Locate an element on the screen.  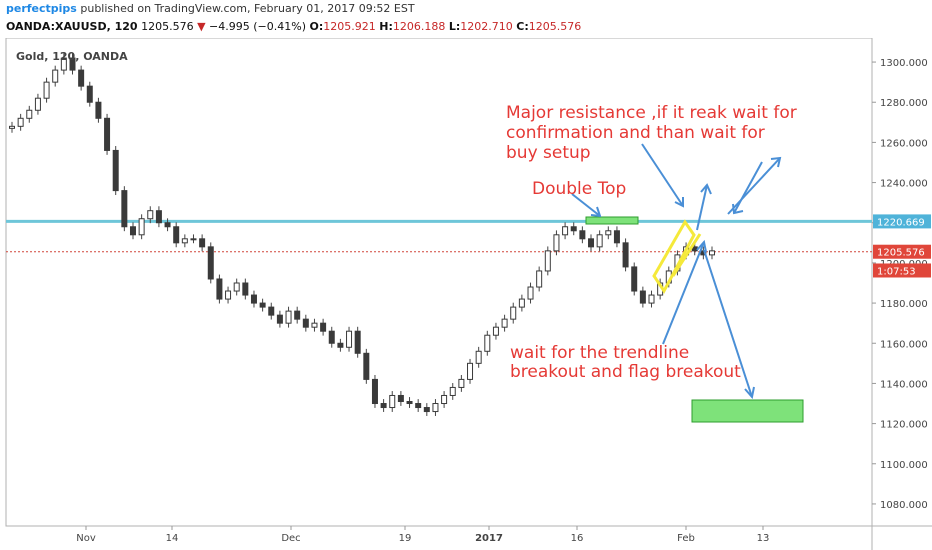
y-tick-label: 1260.000 is located at coordinates (904, 143).